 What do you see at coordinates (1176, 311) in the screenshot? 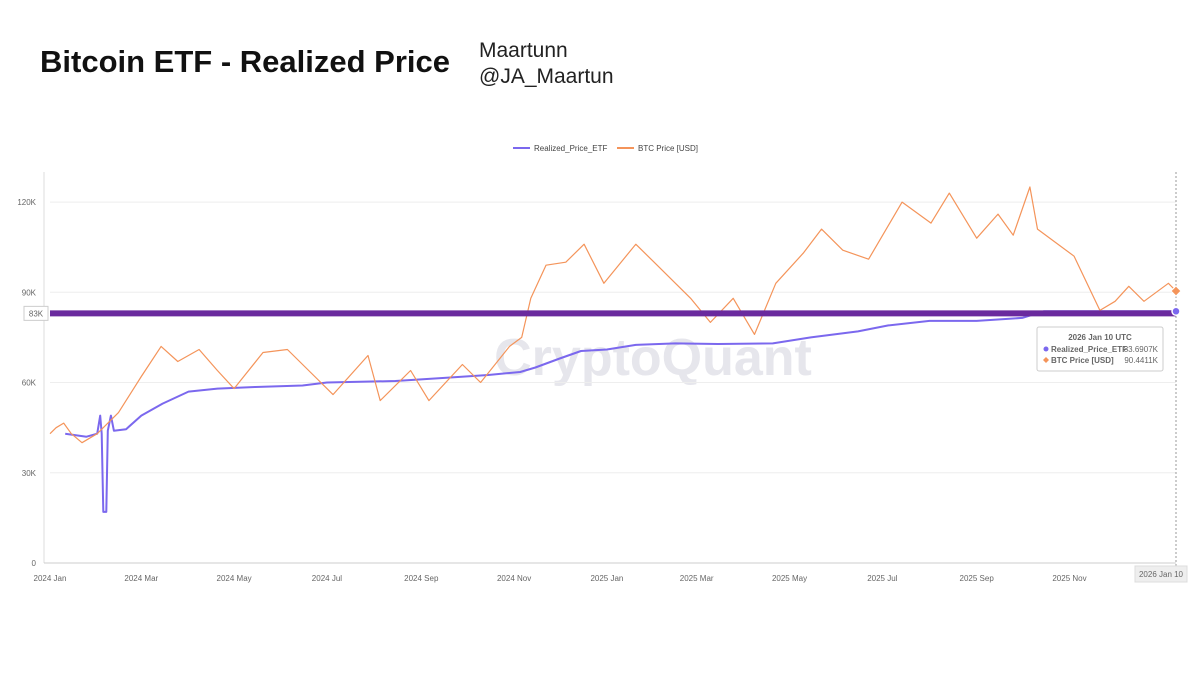
I see `realized-end-marker` at bounding box center [1176, 311].